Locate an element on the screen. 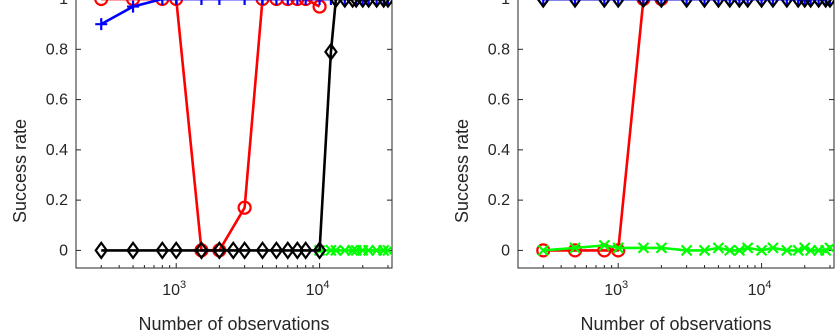 Image resolution: width=837 pixels, height=335 pixels. y-tick-label: 0.4 is located at coordinates (499, 150).